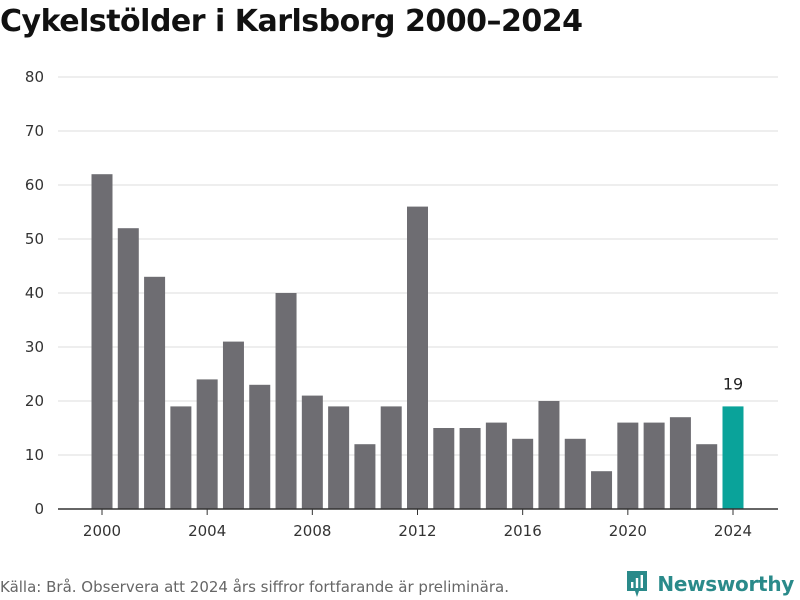 This screenshot has height=600, width=800. Describe the element at coordinates (637, 584) in the screenshot. I see `newsworthy-logo-icon` at that location.